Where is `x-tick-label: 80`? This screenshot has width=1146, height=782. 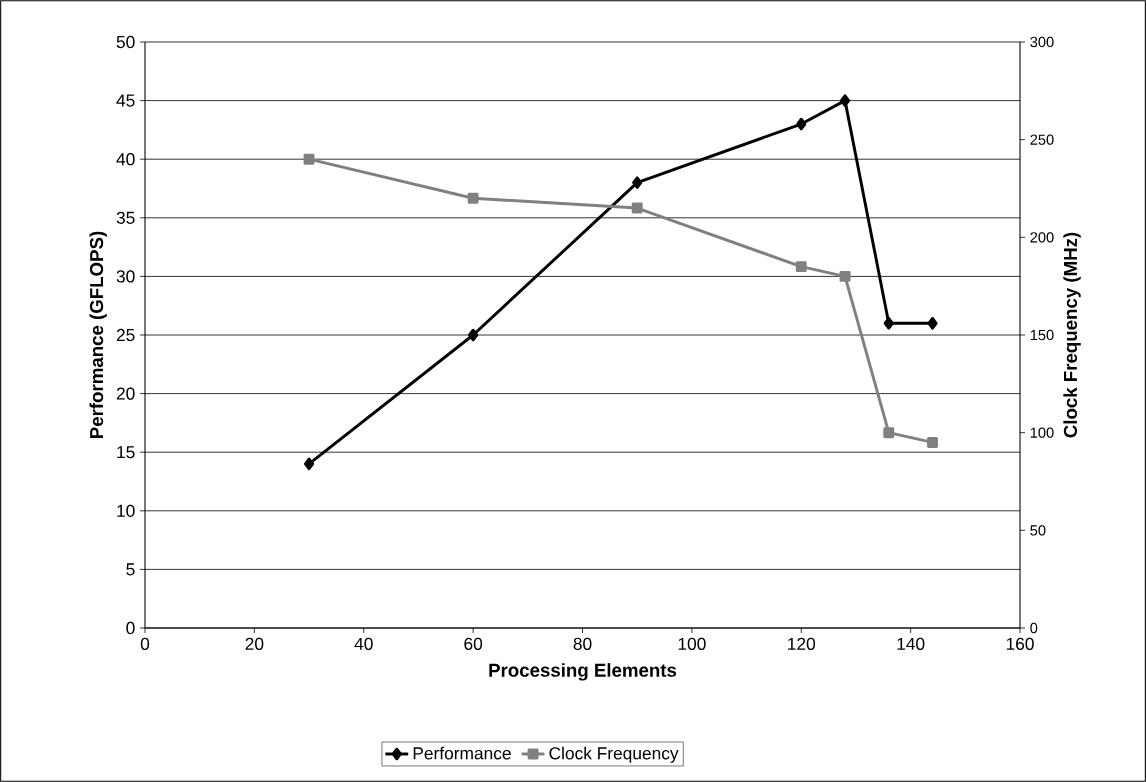
x-tick-label: 80 is located at coordinates (582, 643).